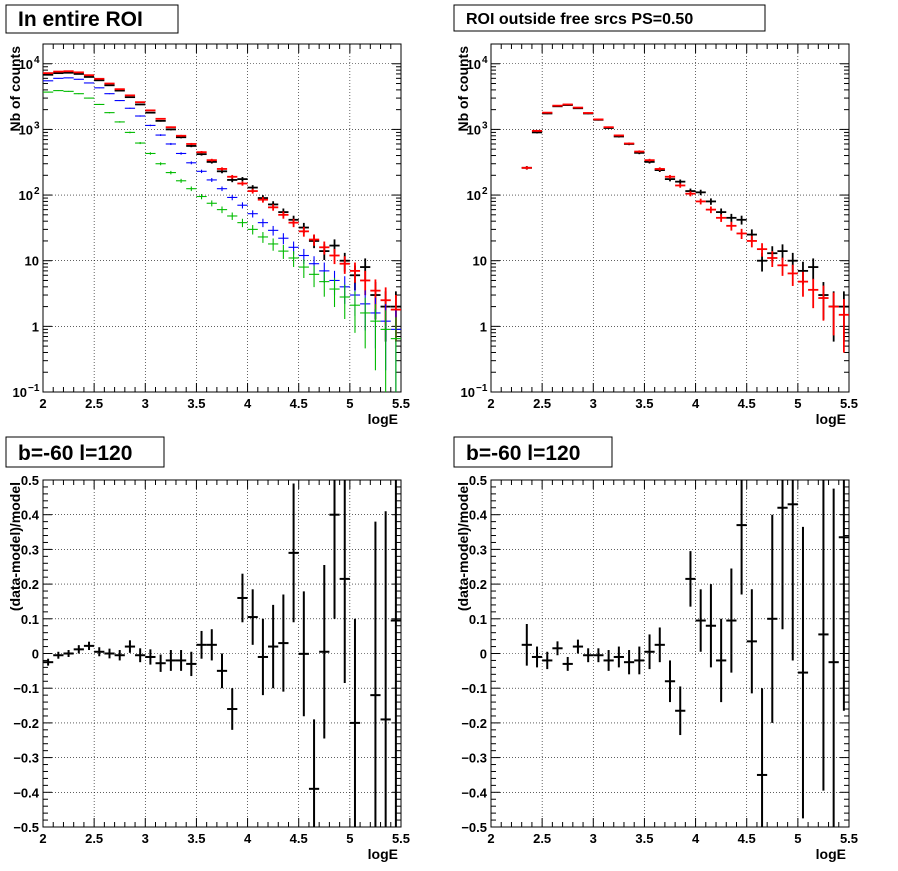 This screenshot has width=898, height=871. Describe the element at coordinates (696, 403) in the screenshot. I see `x-tick-label: 4` at that location.